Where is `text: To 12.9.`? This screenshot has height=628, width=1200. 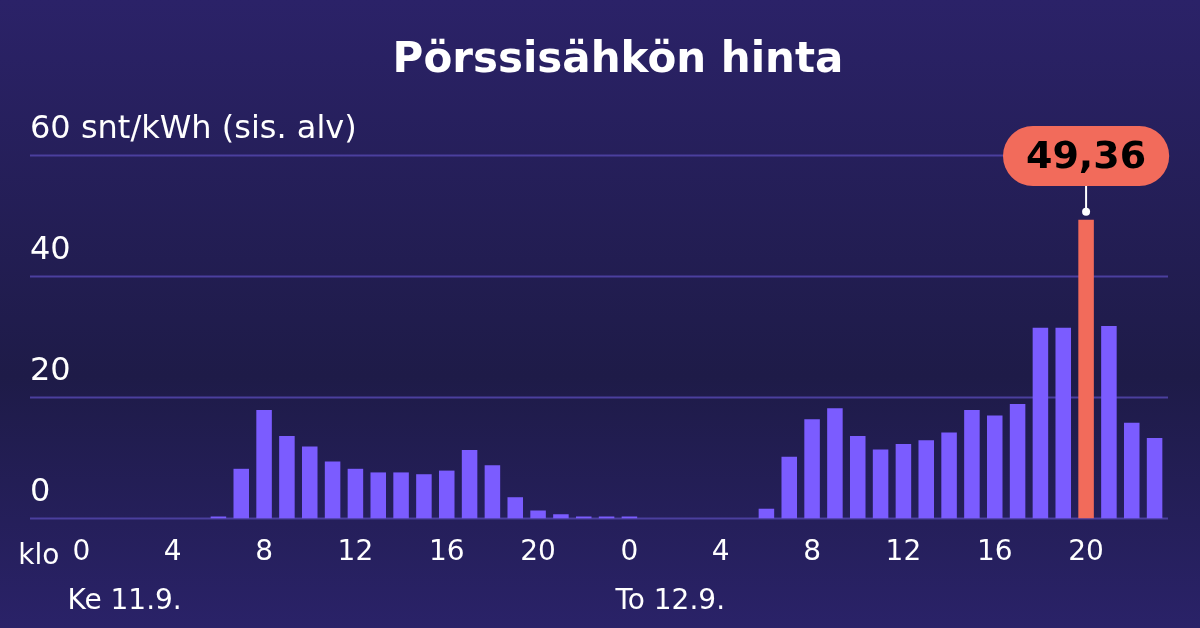
text: To 12.9. is located at coordinates (670, 600).